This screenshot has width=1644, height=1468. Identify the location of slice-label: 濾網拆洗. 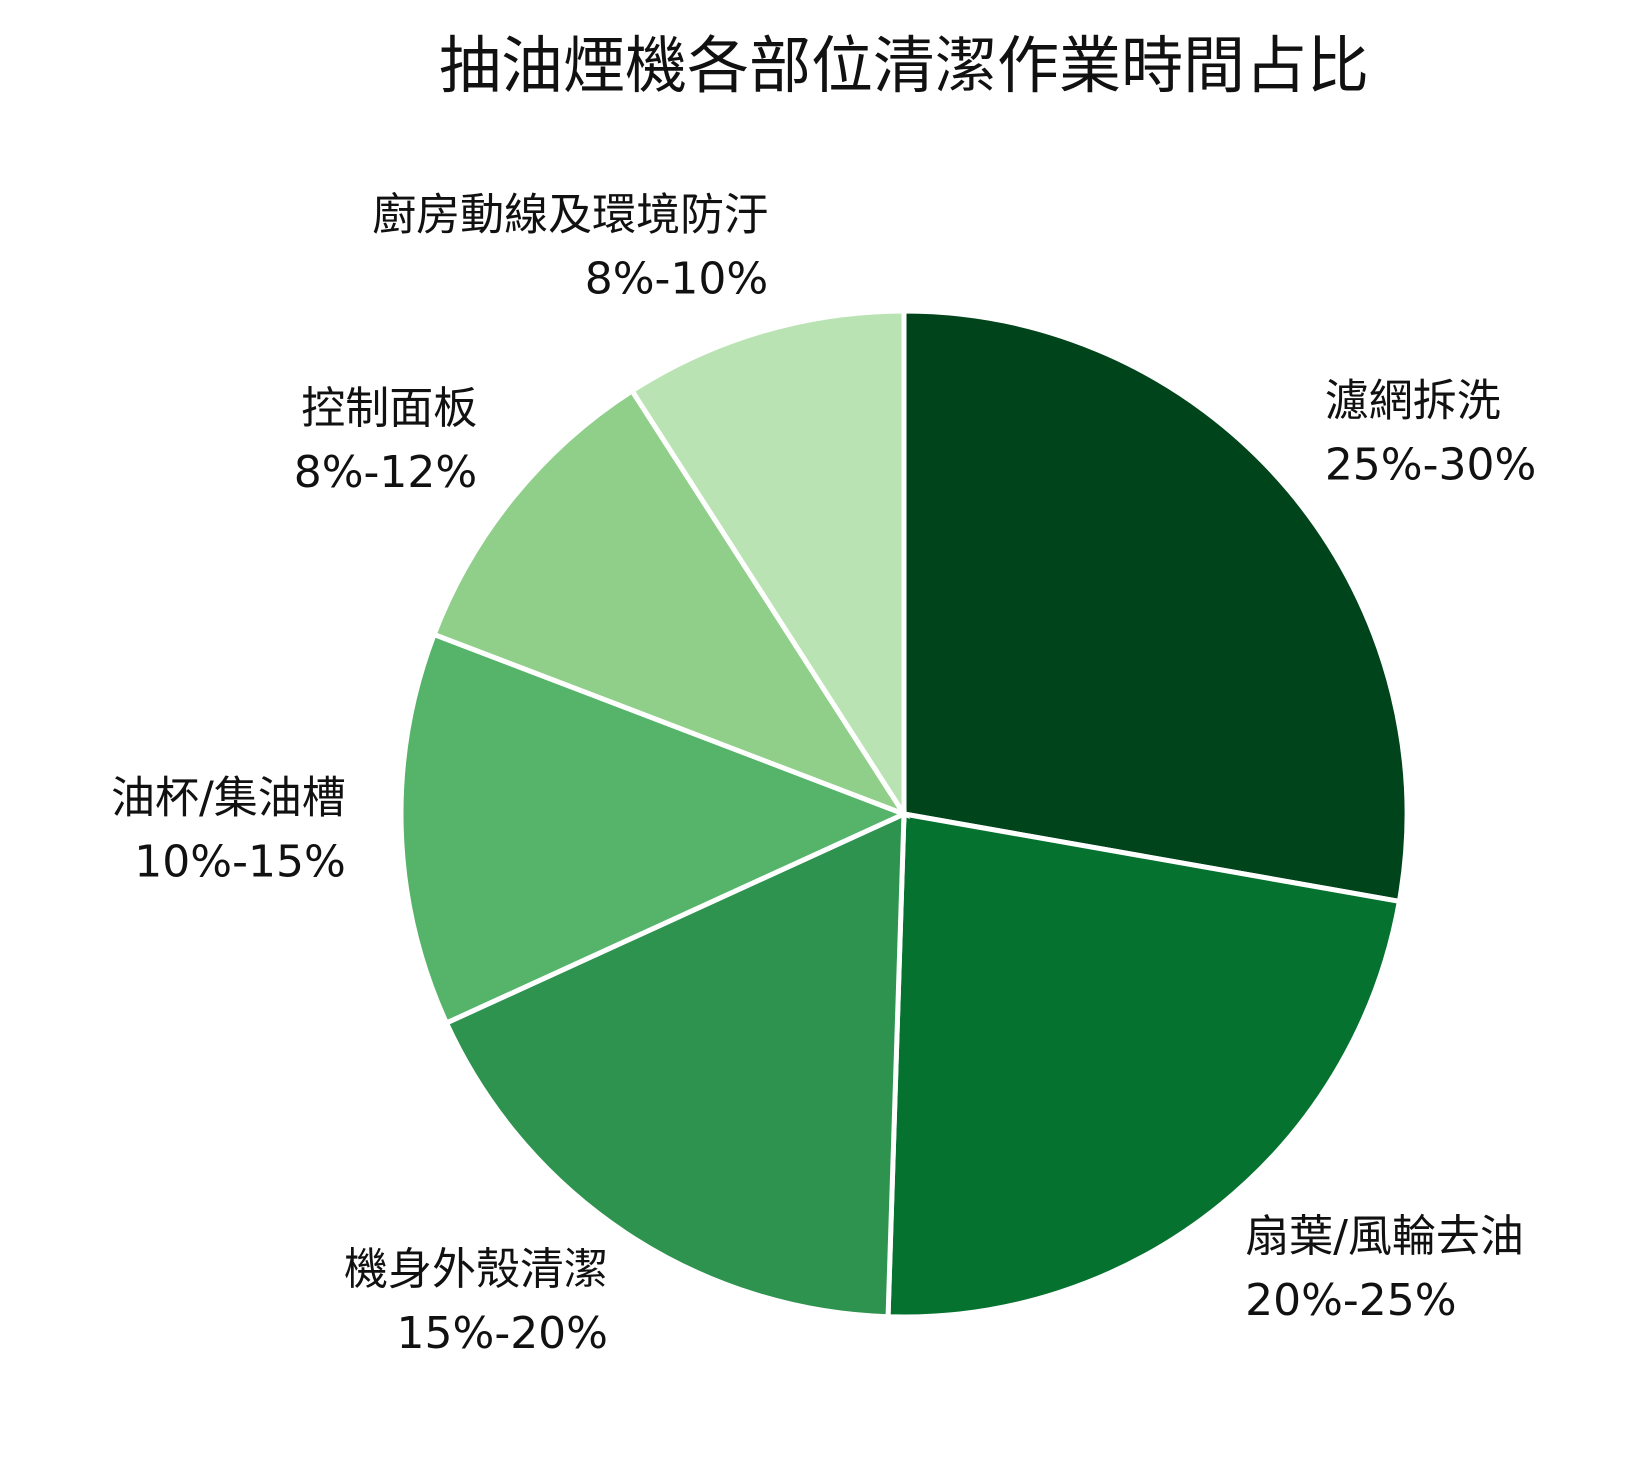
(1413, 401).